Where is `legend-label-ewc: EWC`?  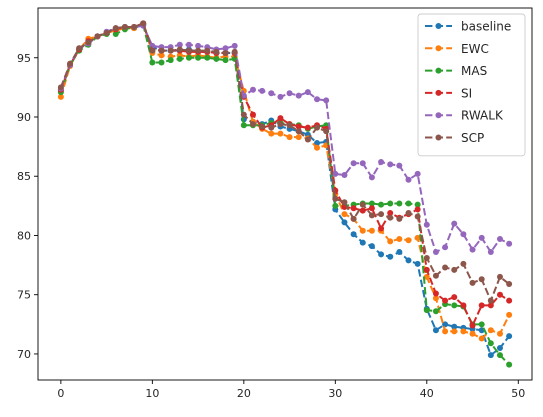 legend-label-ewc: EWC is located at coordinates (475, 49).